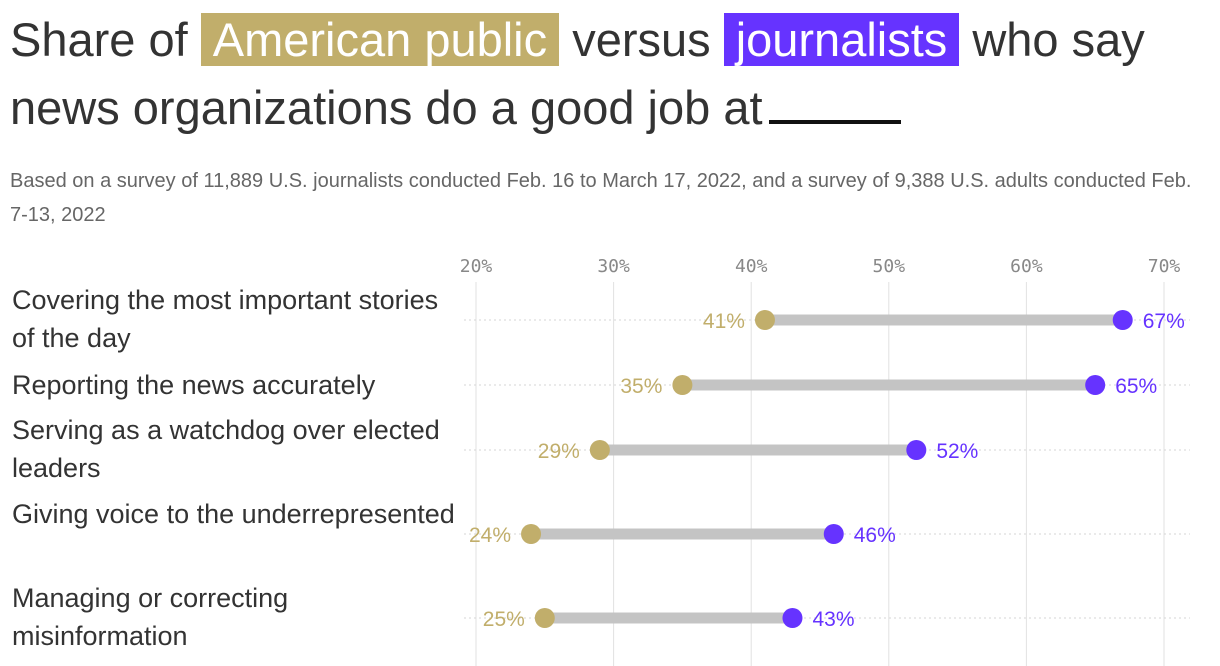  What do you see at coordinates (641, 39) in the screenshot?
I see `title-part-2: versus` at bounding box center [641, 39].